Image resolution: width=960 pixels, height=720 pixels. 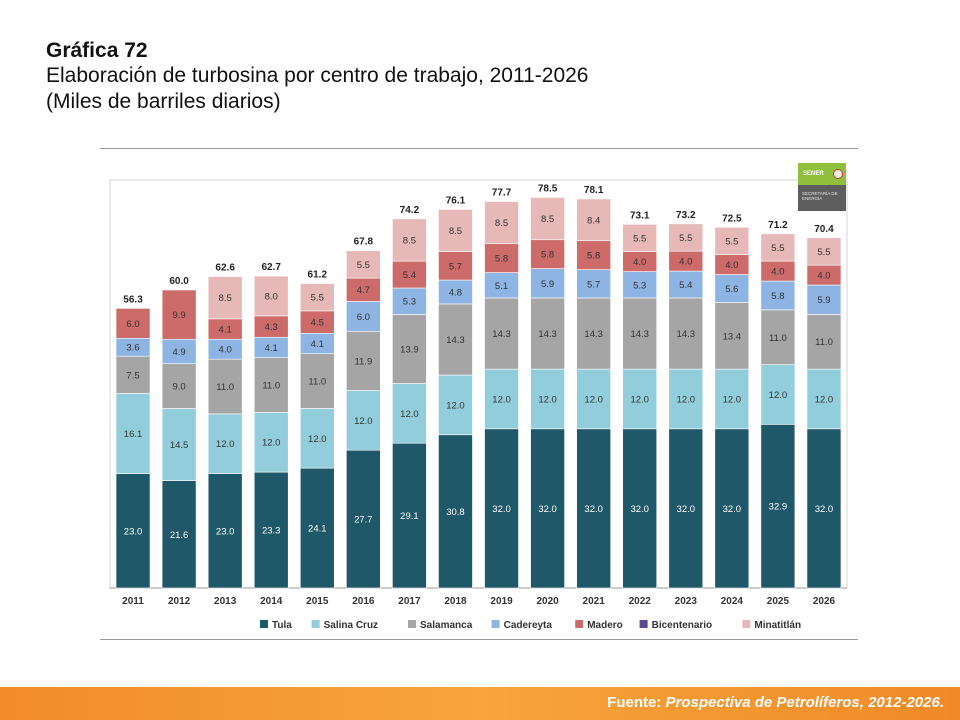 What do you see at coordinates (455, 292) in the screenshot?
I see `data-label: 4.8` at bounding box center [455, 292].